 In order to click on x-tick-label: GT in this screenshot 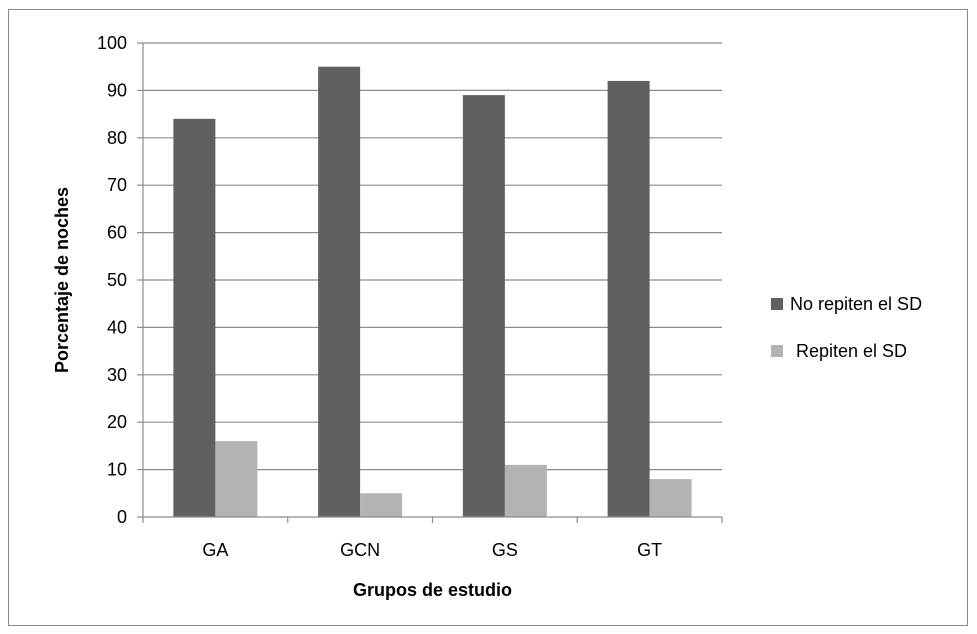, I will do `click(649, 550)`.